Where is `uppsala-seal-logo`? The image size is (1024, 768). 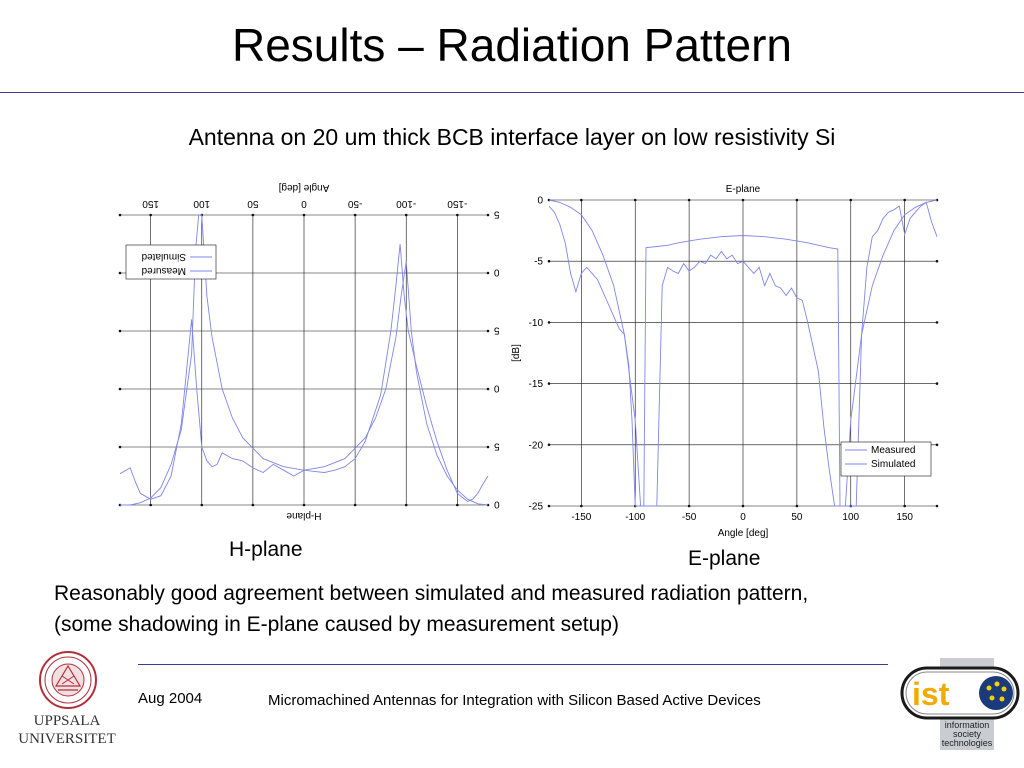
uppsala-seal-logo is located at coordinates (68, 706).